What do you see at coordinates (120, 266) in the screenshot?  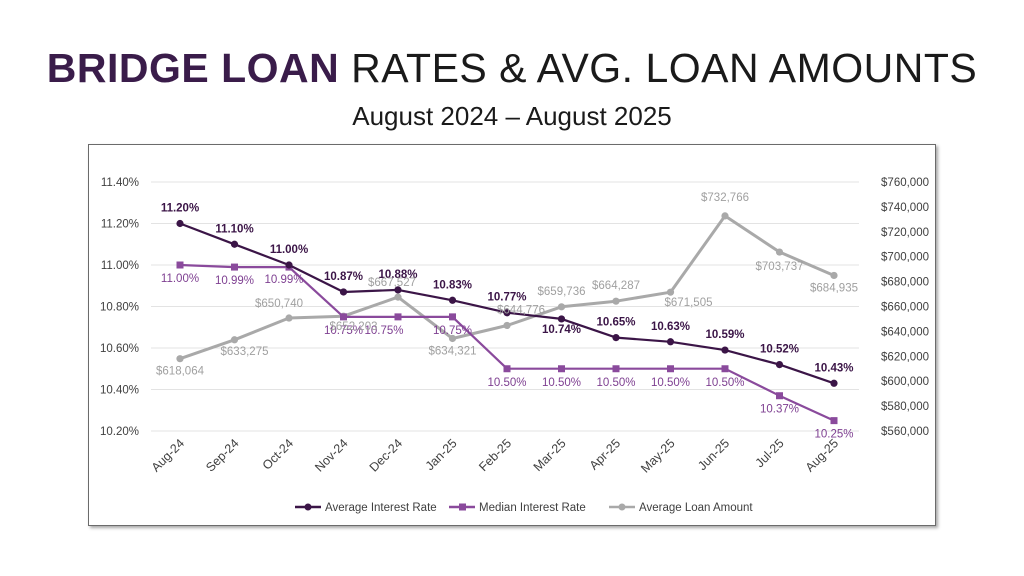 I see `left-axis-tick-label: 11.00%` at bounding box center [120, 266].